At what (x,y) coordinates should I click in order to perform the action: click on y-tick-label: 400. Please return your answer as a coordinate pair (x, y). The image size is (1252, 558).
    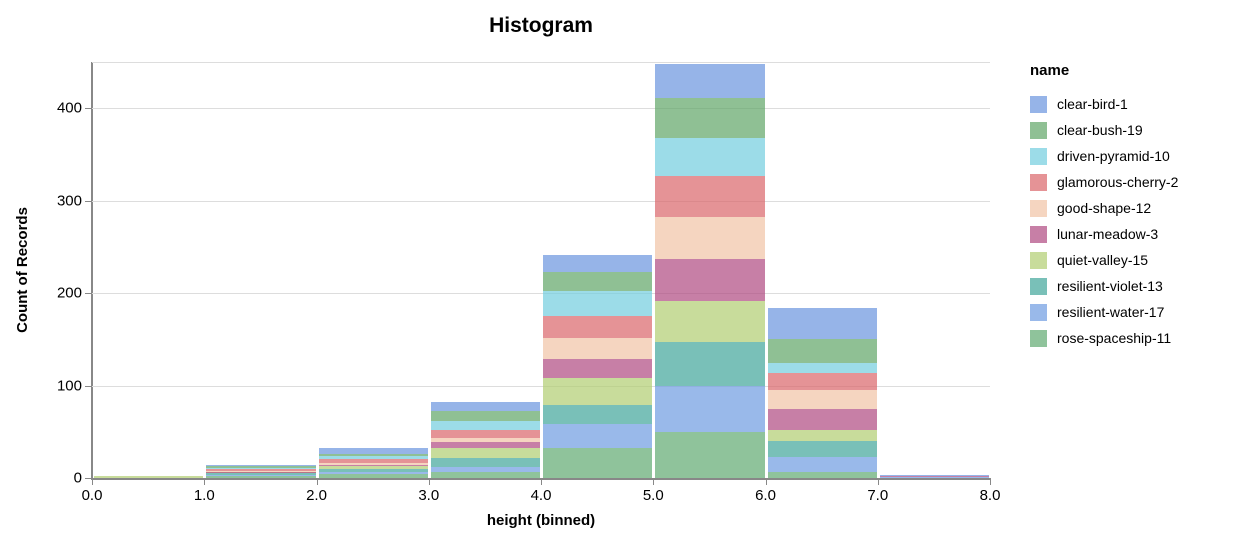
    Looking at the image, I should click on (69, 108).